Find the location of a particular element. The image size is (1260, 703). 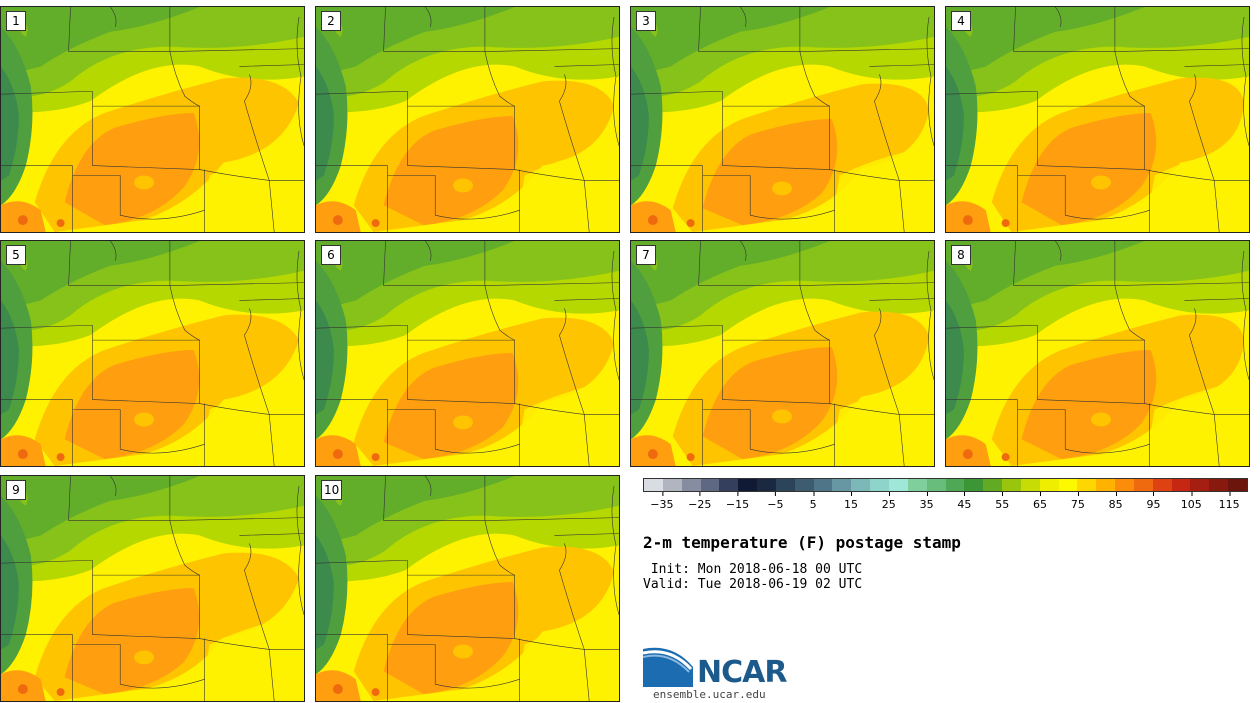

ncar-logo-icon is located at coordinates (668, 667).